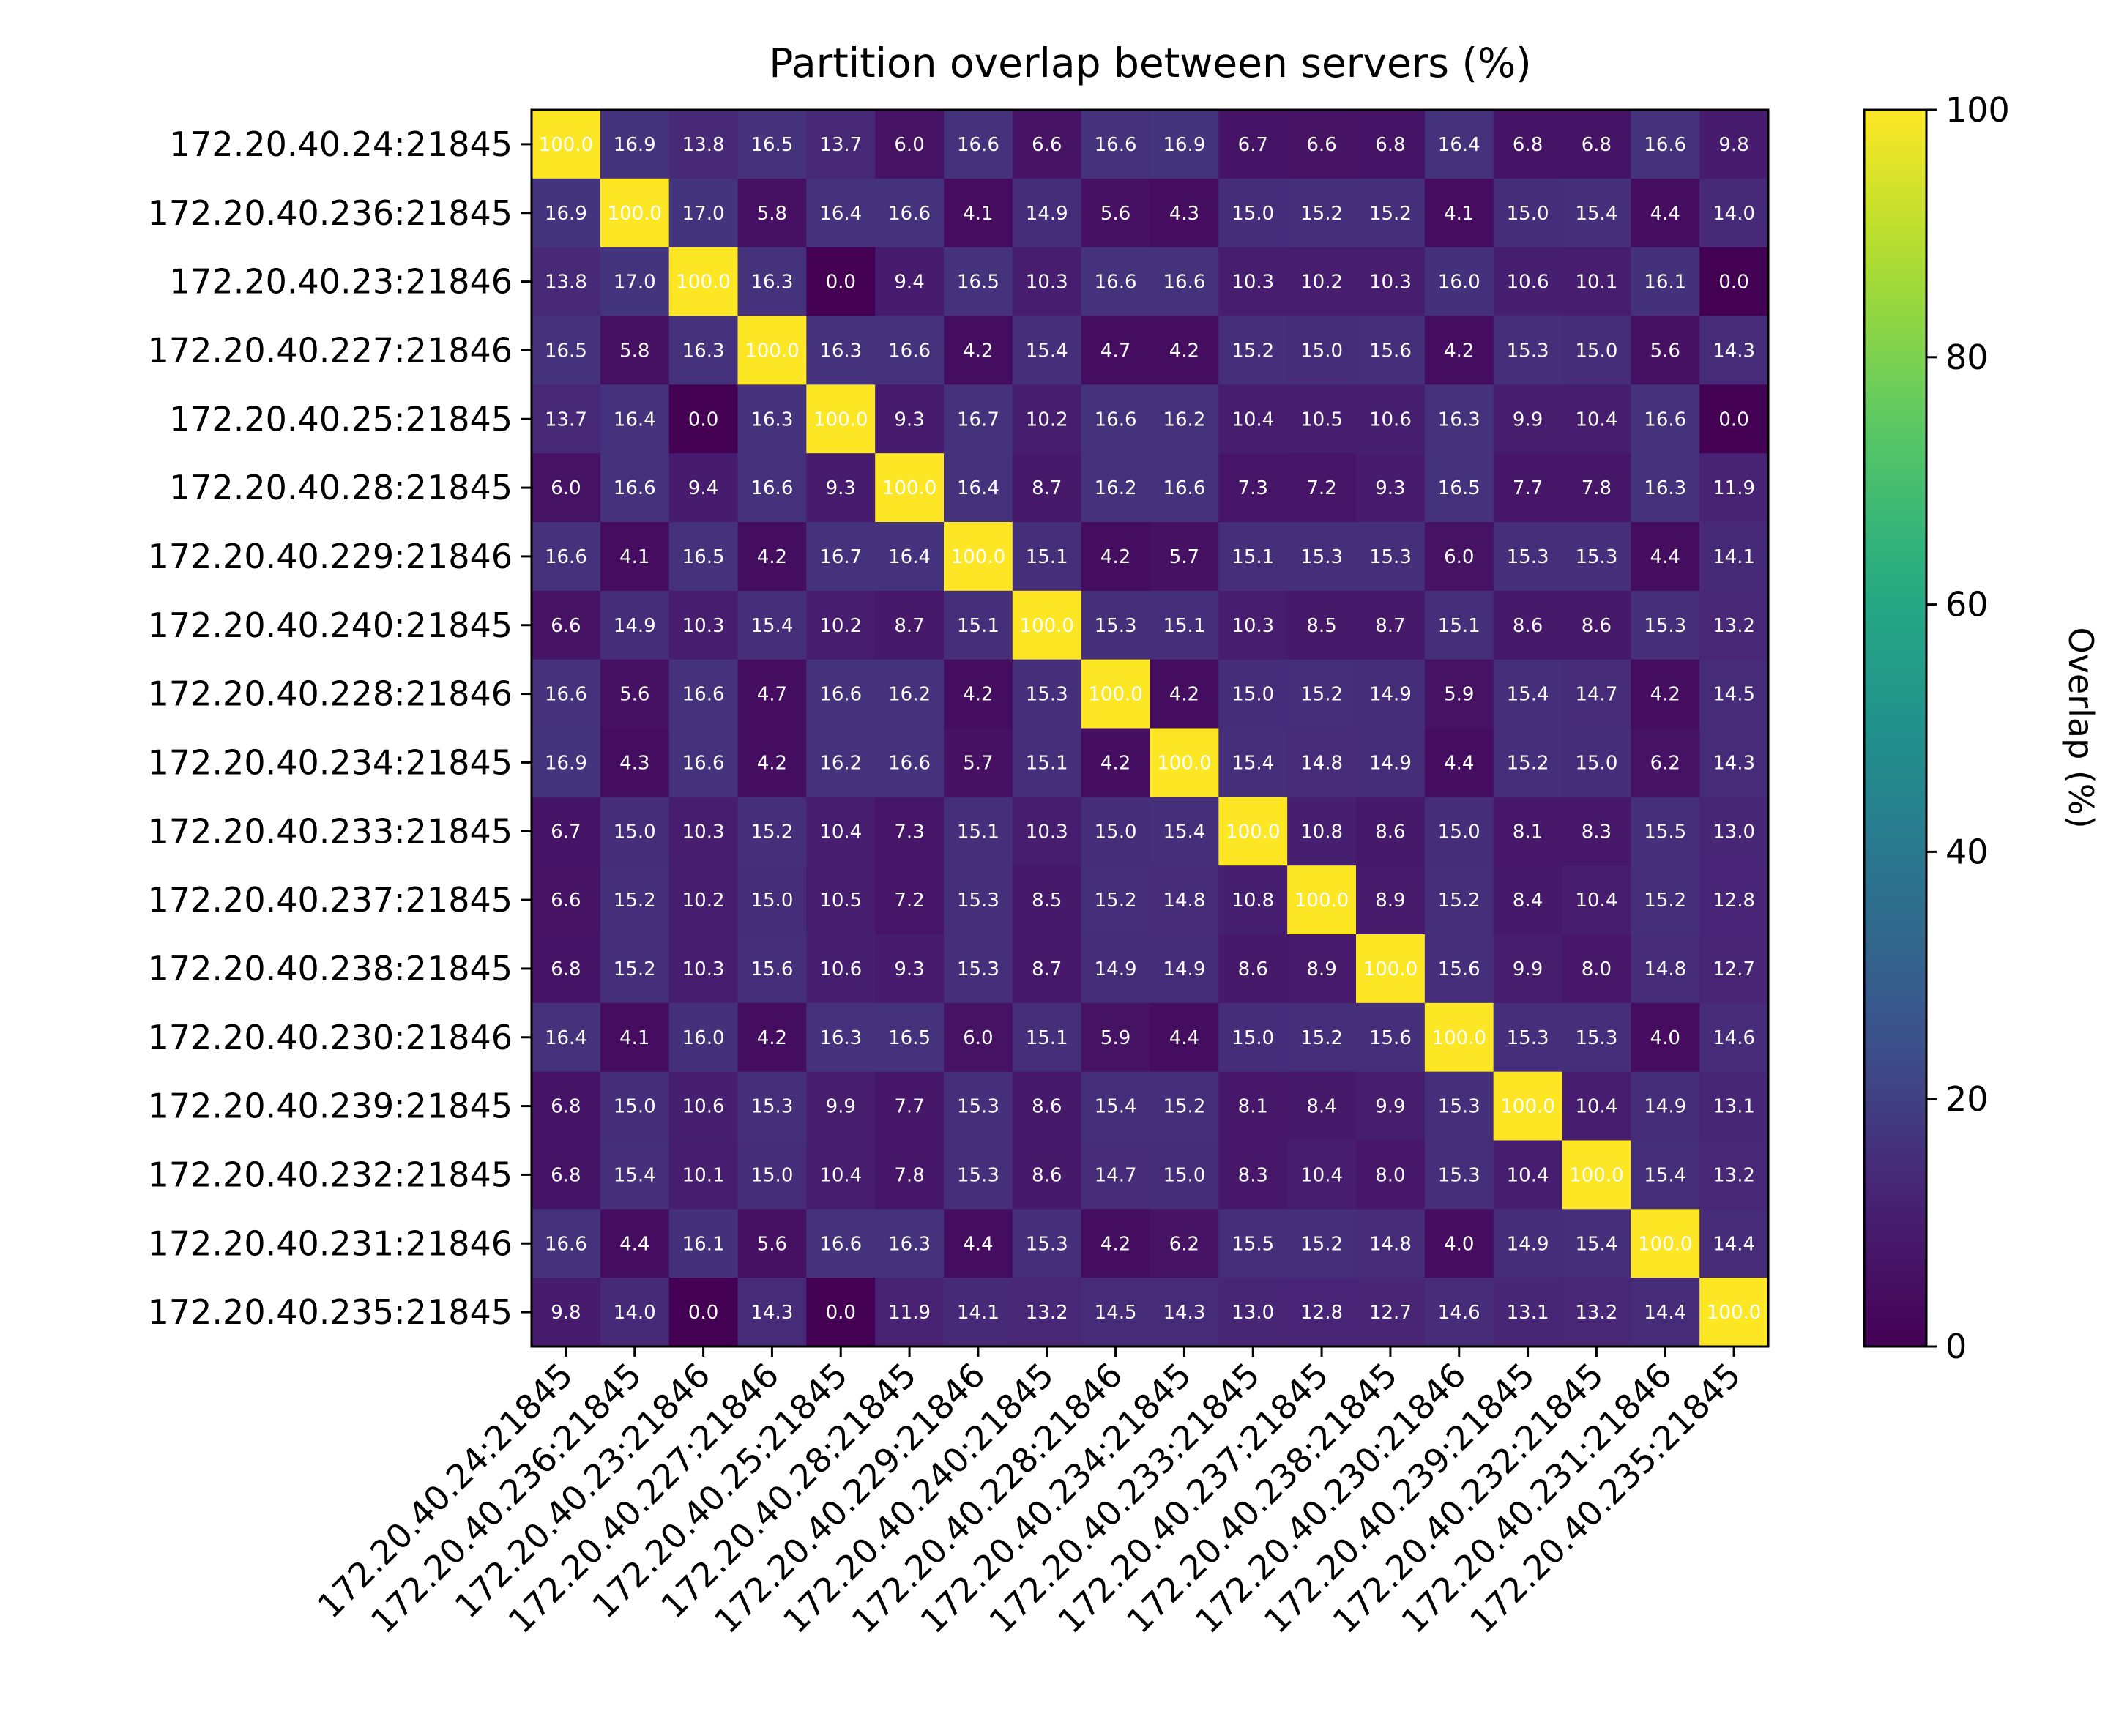 The width and height of the screenshot is (2127, 1736). What do you see at coordinates (634, 1038) in the screenshot?
I see `heatmap-cell-label: 4.1` at bounding box center [634, 1038].